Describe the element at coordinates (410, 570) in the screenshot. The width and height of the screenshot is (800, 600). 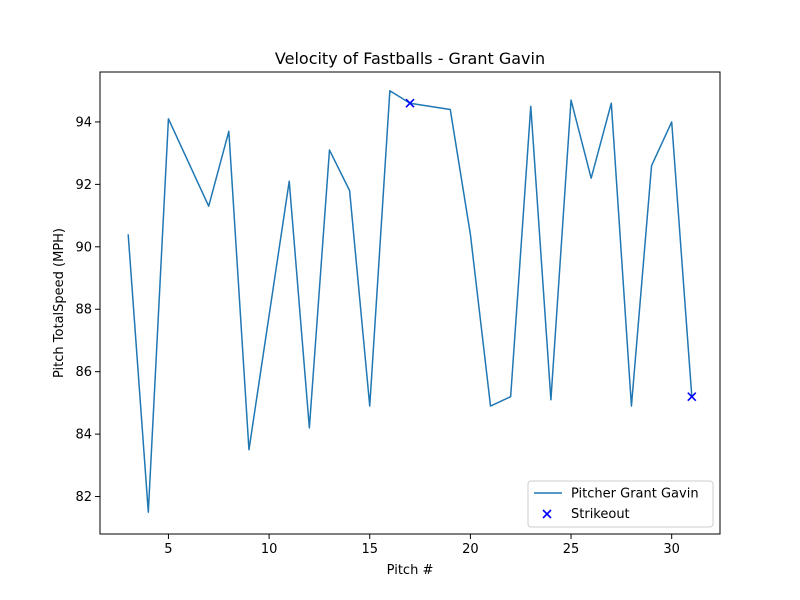
I see `x-axis-label: Pitch #` at that location.